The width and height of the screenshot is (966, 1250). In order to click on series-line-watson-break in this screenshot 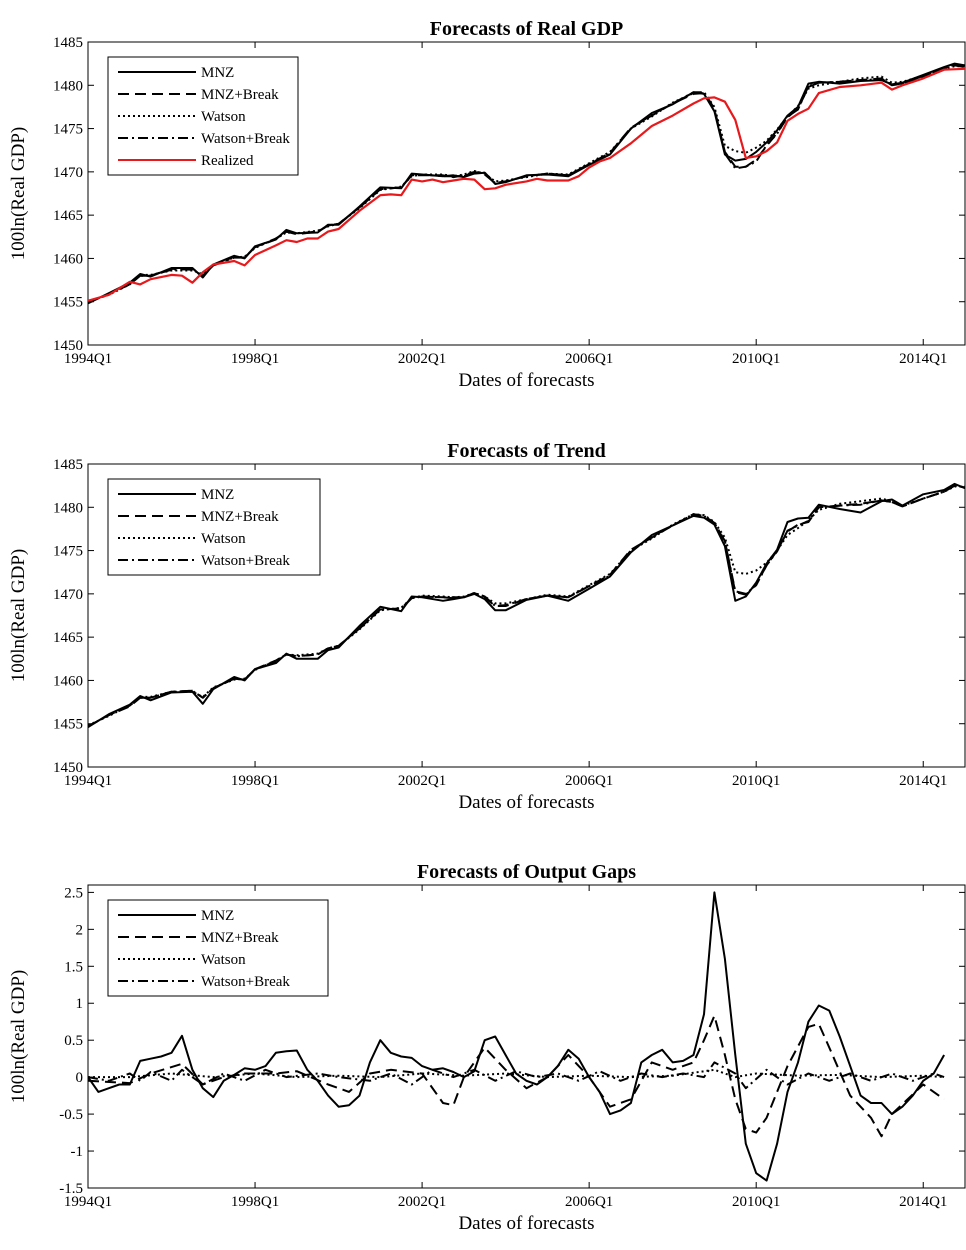, I will do `click(516, 1075)`.